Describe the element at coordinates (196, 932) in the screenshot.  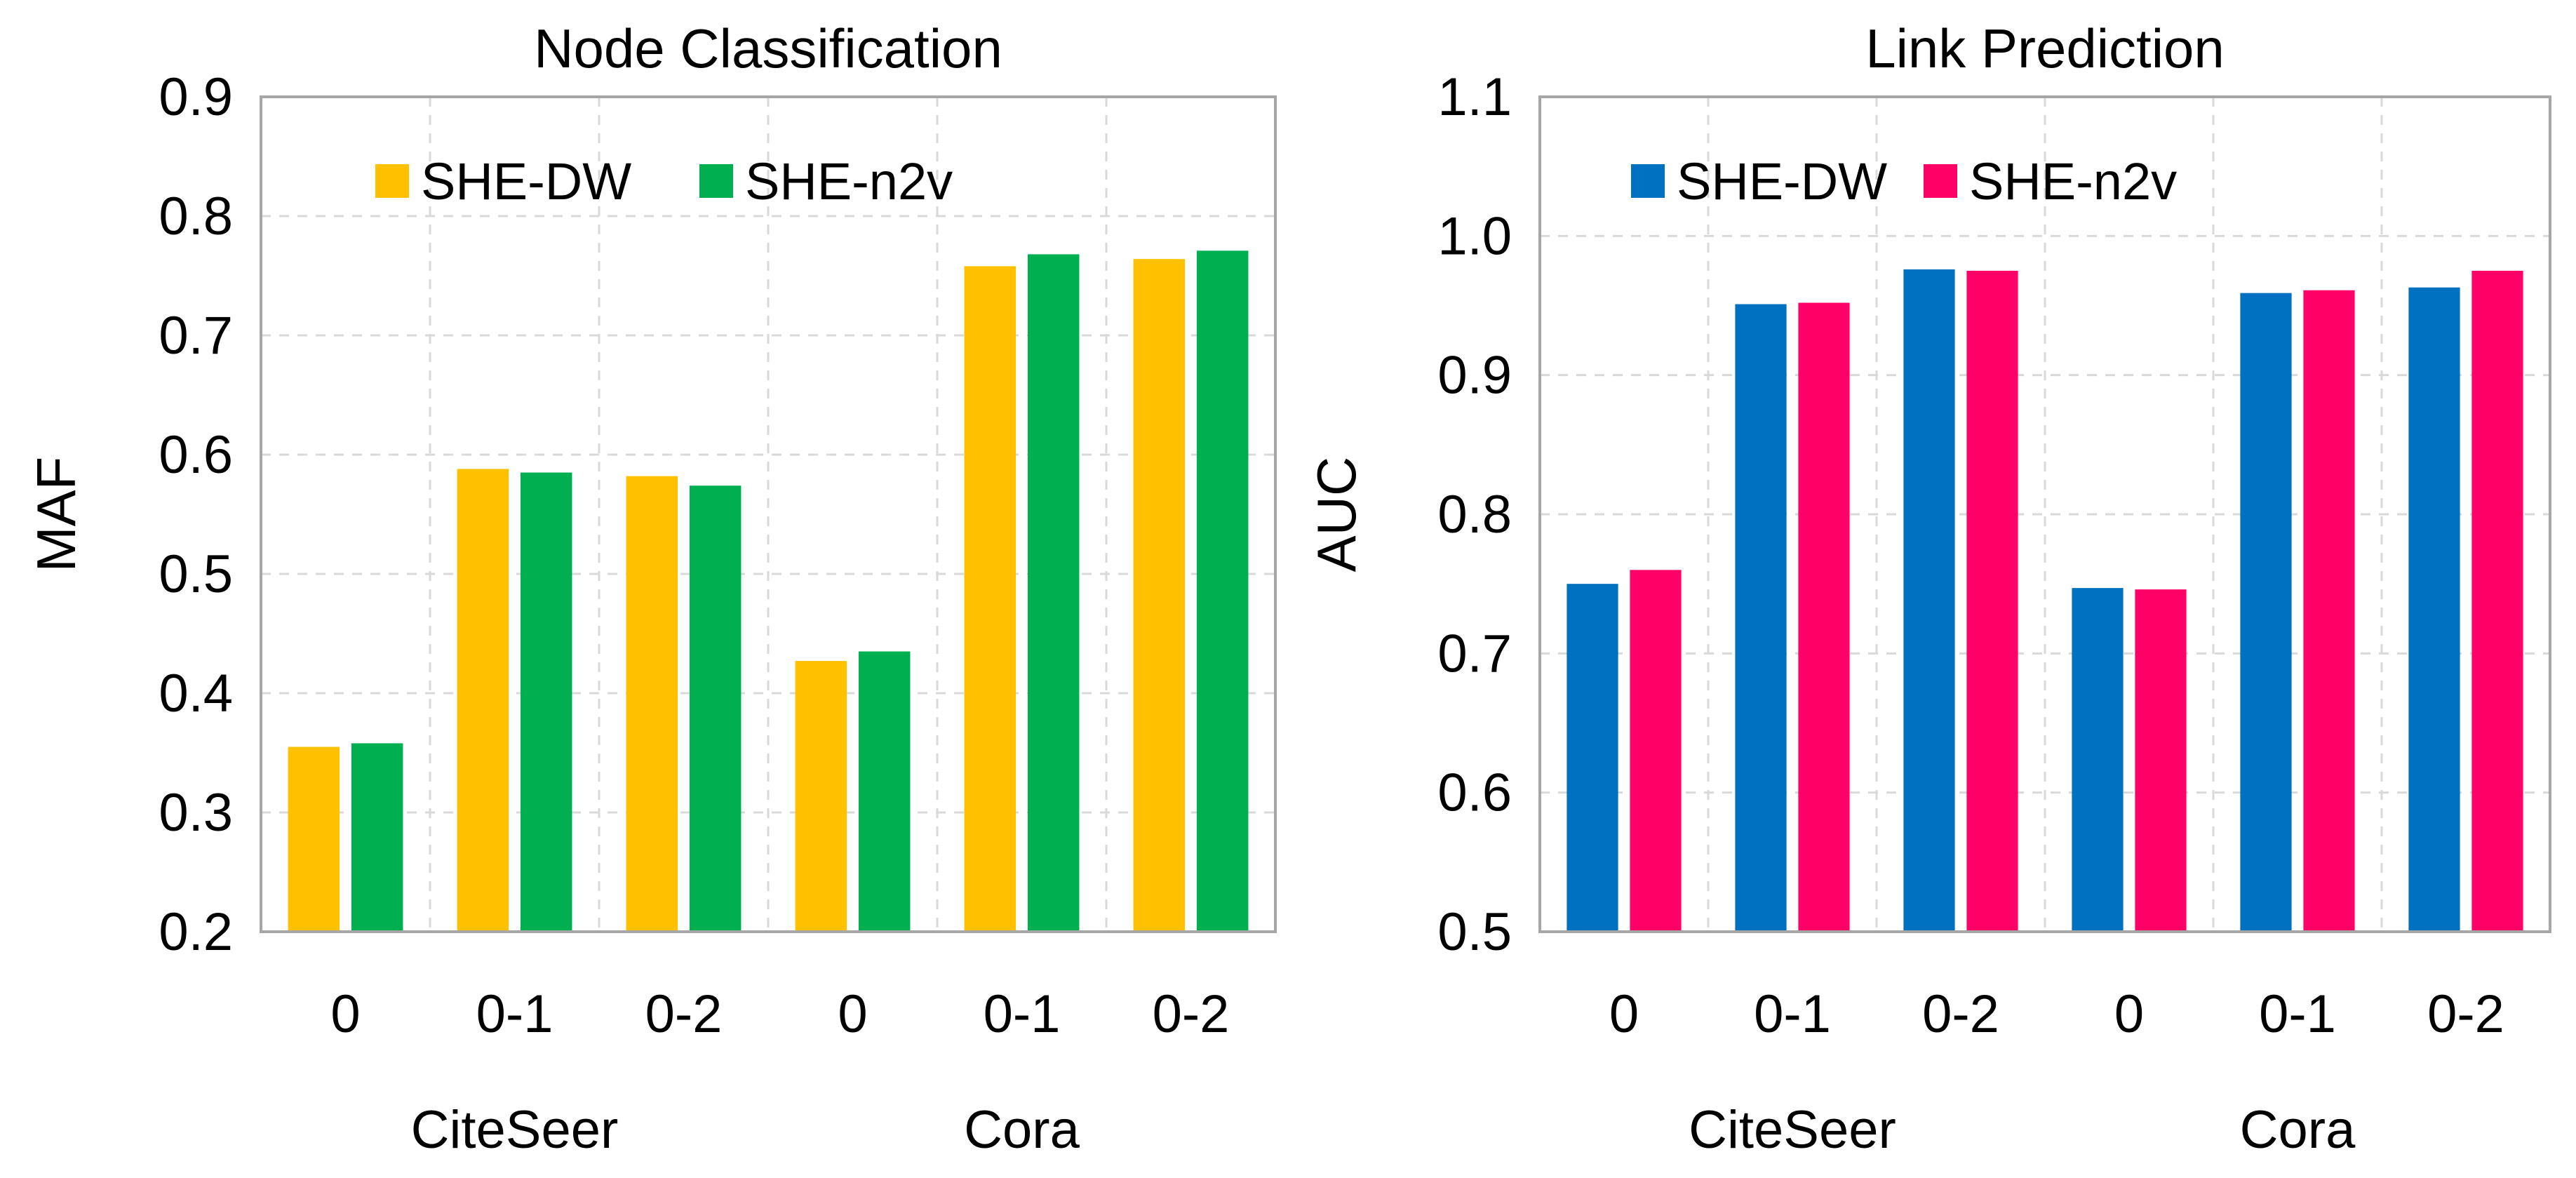
I see `y-tick-label: 0.2` at that location.